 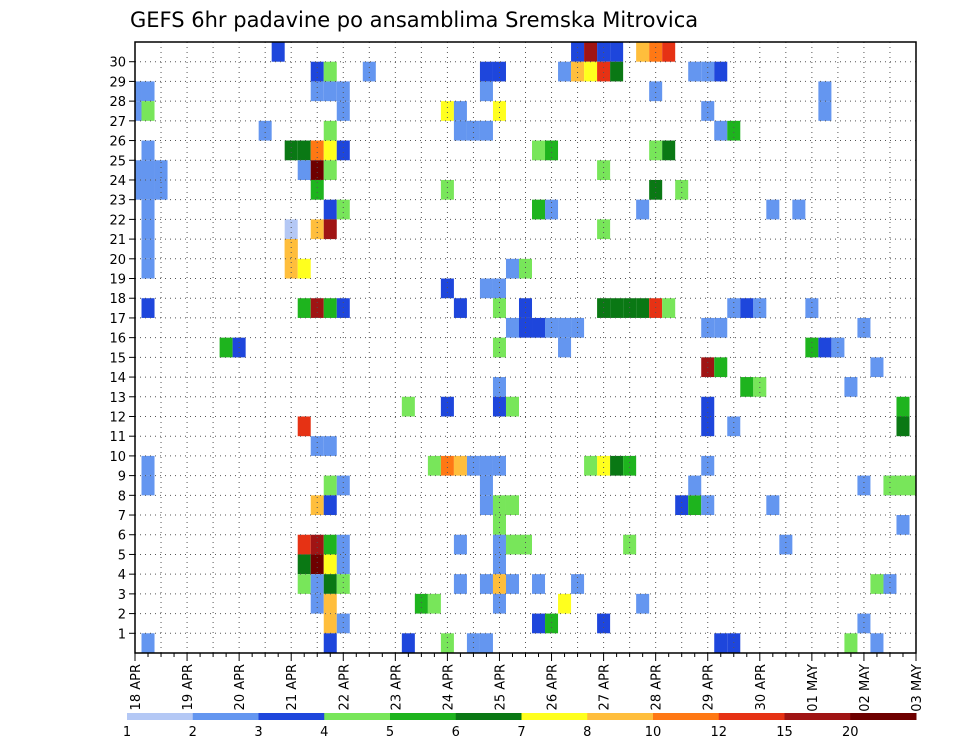 What do you see at coordinates (240, 687) in the screenshot?
I see `x-tick-label: 20 APR` at bounding box center [240, 687].